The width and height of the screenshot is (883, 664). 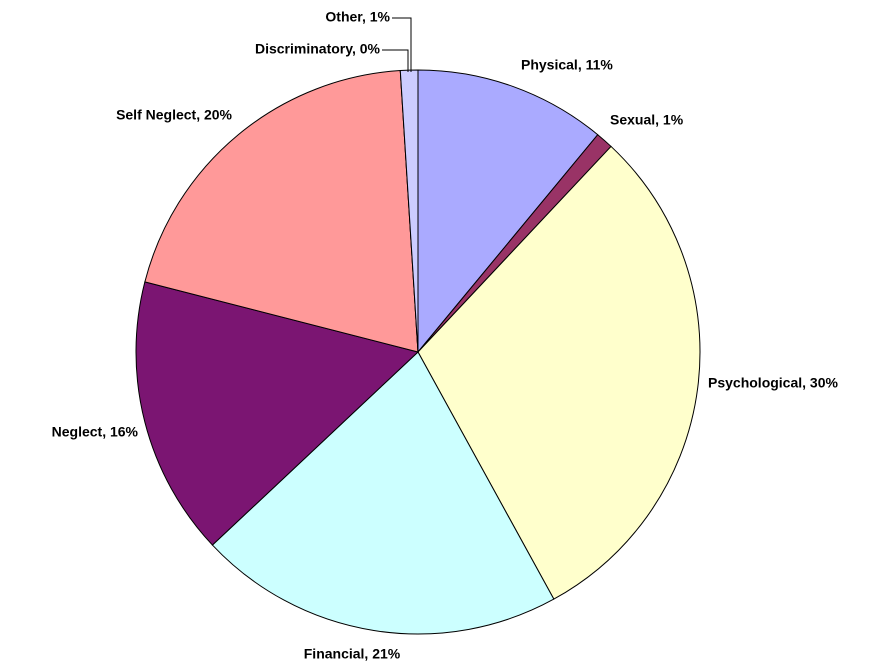 What do you see at coordinates (773, 383) in the screenshot?
I see `slice-label: Psychological, 30%` at bounding box center [773, 383].